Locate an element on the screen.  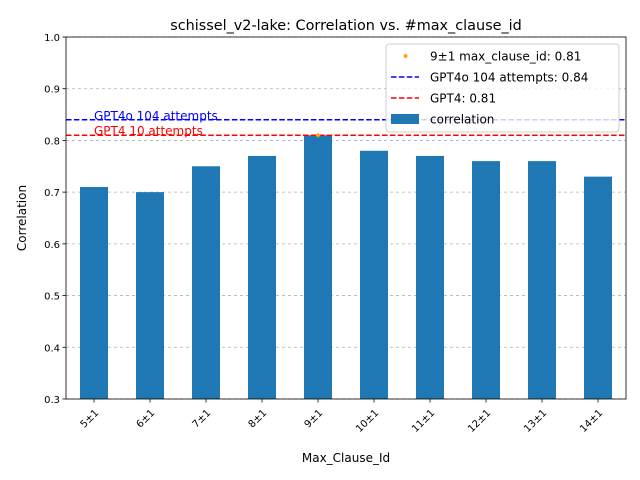
legend-marker-highlight is located at coordinates (405, 56).